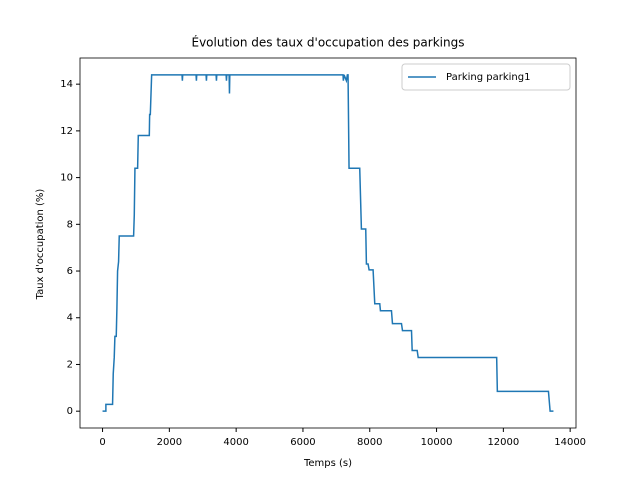 The height and width of the screenshot is (484, 640). What do you see at coordinates (503, 442) in the screenshot?
I see `x-tick-label: 12000` at bounding box center [503, 442].